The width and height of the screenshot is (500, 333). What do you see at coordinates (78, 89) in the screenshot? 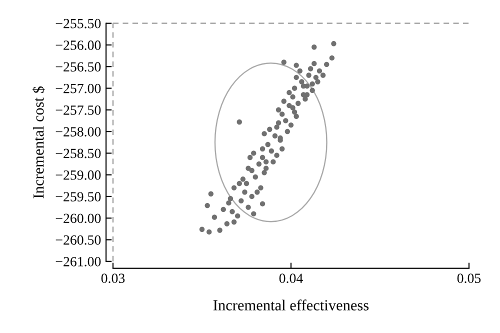
I see `y-tick-label: −257.00` at bounding box center [78, 89].